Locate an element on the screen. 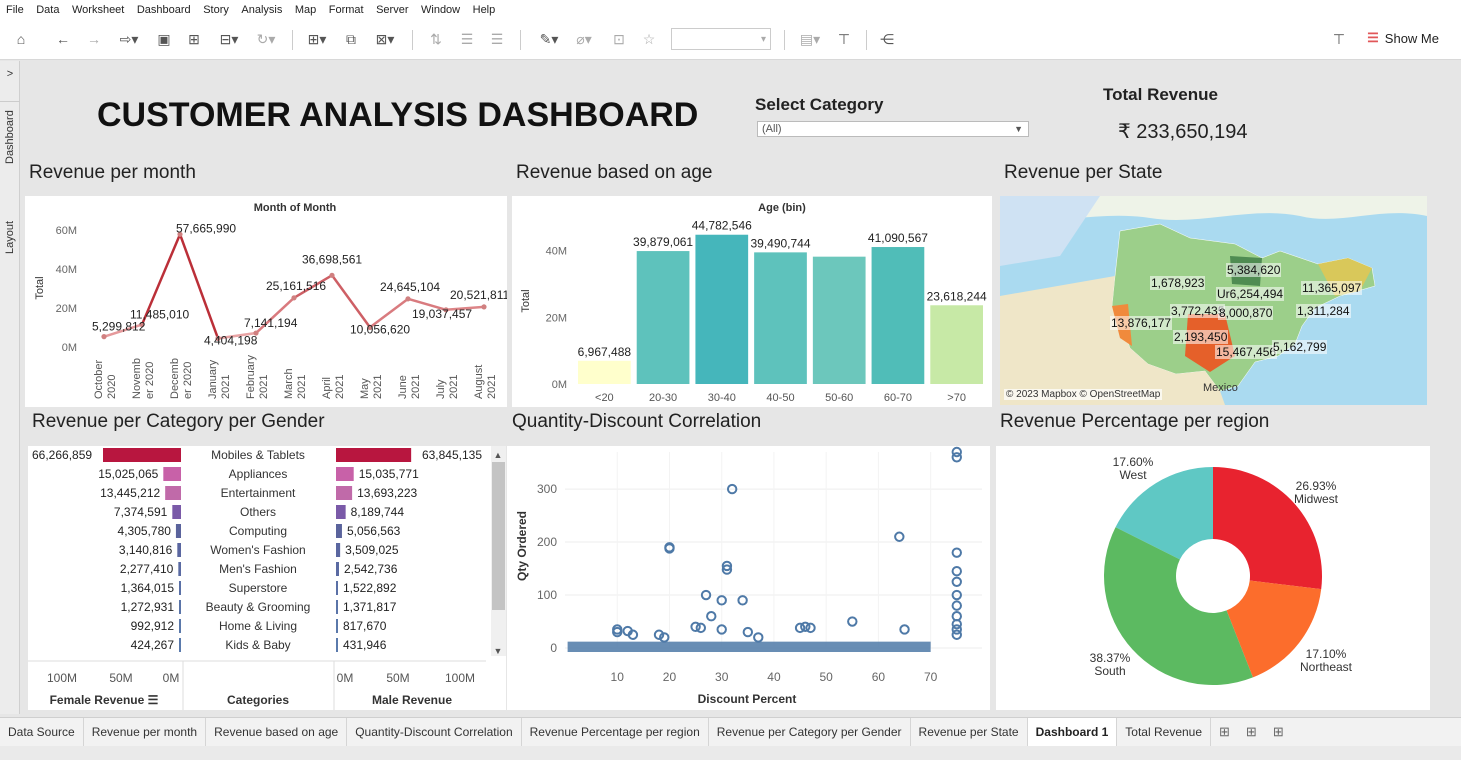 The image size is (1461, 760). category-filter-value: (All) is located at coordinates (772, 129).